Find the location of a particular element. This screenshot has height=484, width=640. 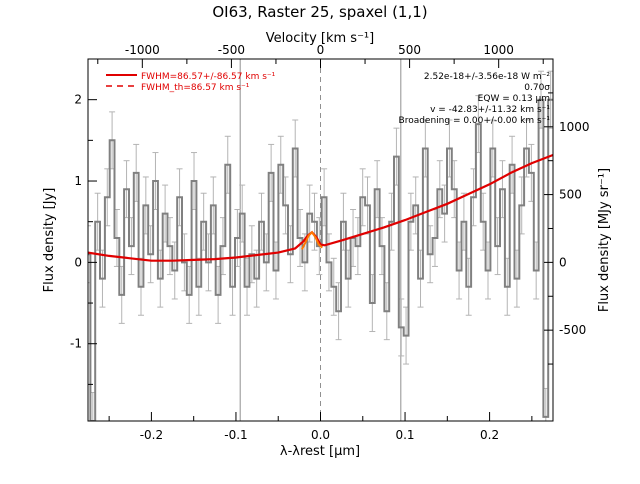

top-tick-label: -1000 is located at coordinates (142, 50).